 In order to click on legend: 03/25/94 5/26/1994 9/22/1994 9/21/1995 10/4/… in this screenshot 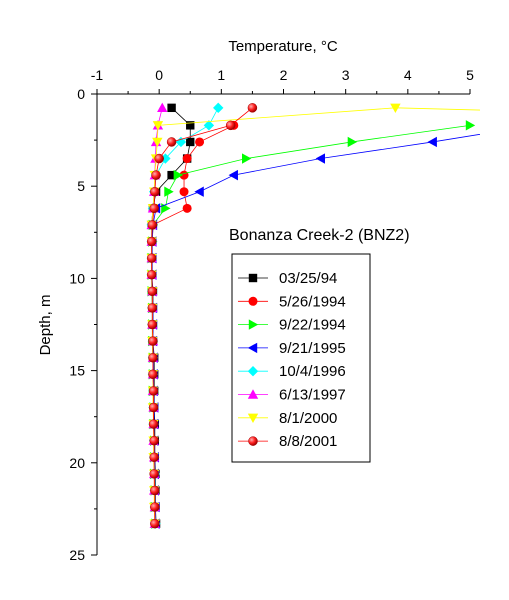, I will do `click(301, 358)`.